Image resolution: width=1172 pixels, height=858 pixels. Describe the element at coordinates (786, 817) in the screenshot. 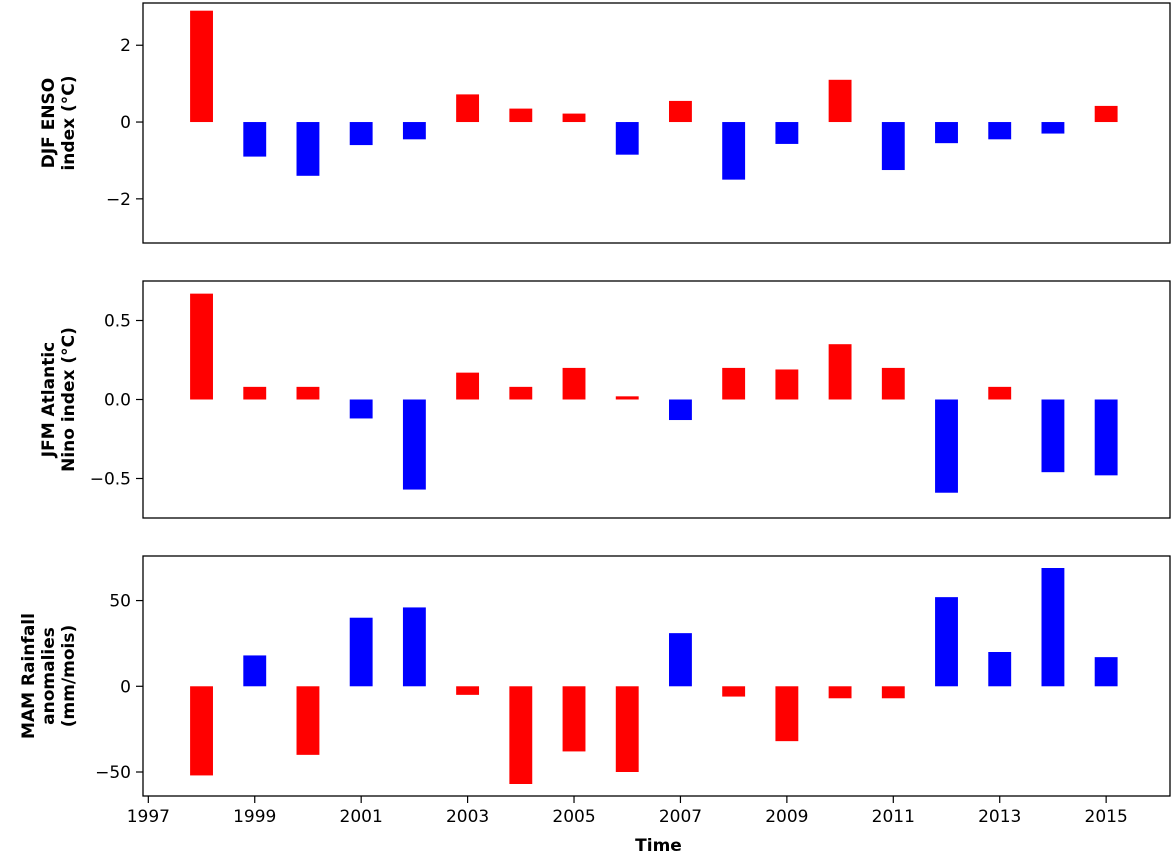

I see `x-tick-label: 2009` at that location.